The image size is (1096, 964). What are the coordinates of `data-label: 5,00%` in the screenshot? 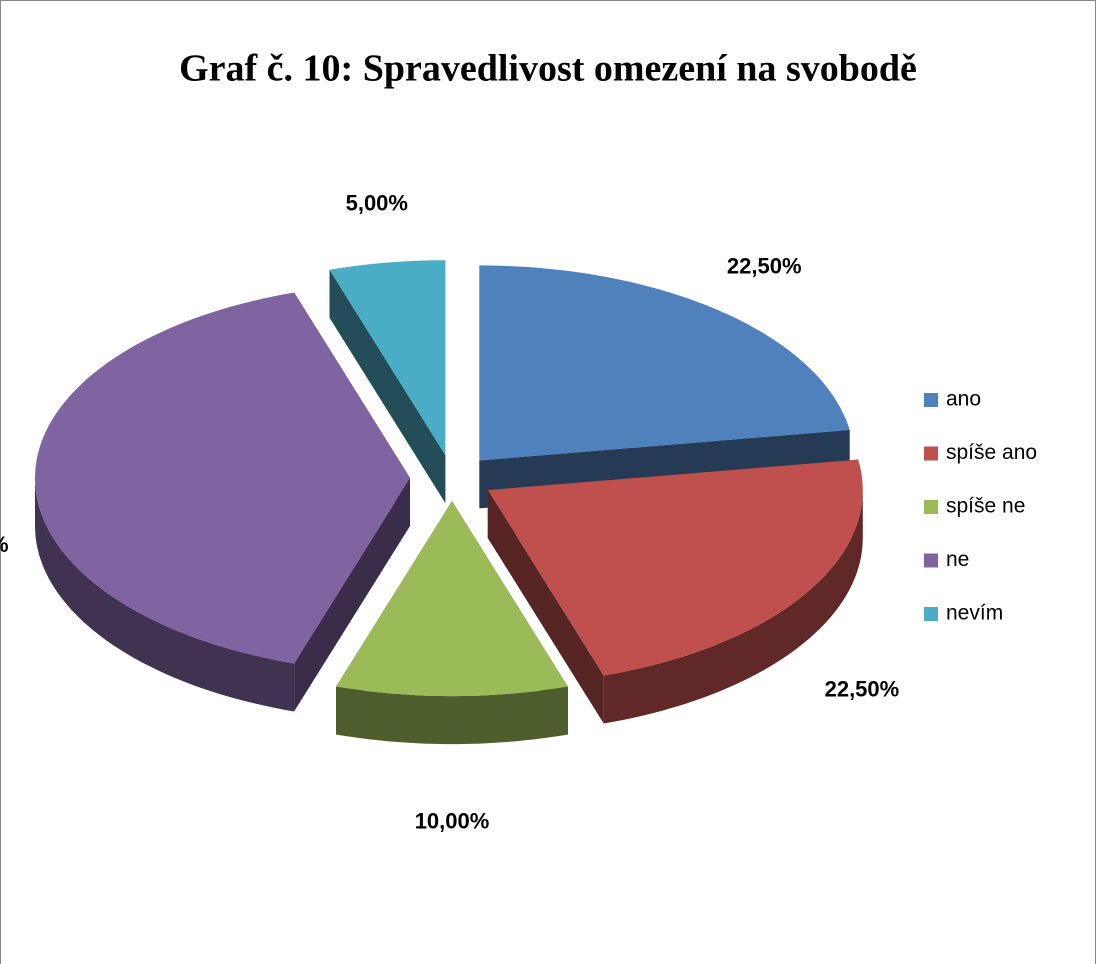 It's located at (377, 203).